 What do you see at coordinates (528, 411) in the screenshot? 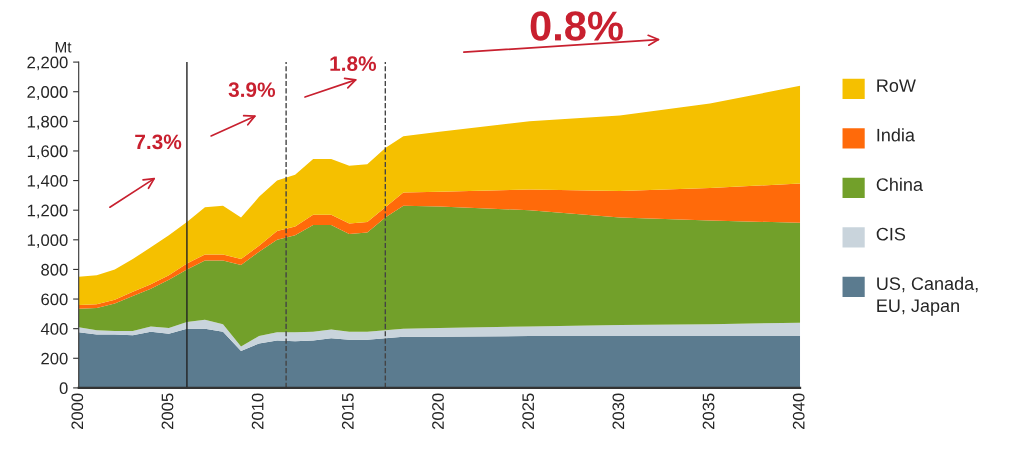
I see `x-tick-label: 2025` at bounding box center [528, 411].